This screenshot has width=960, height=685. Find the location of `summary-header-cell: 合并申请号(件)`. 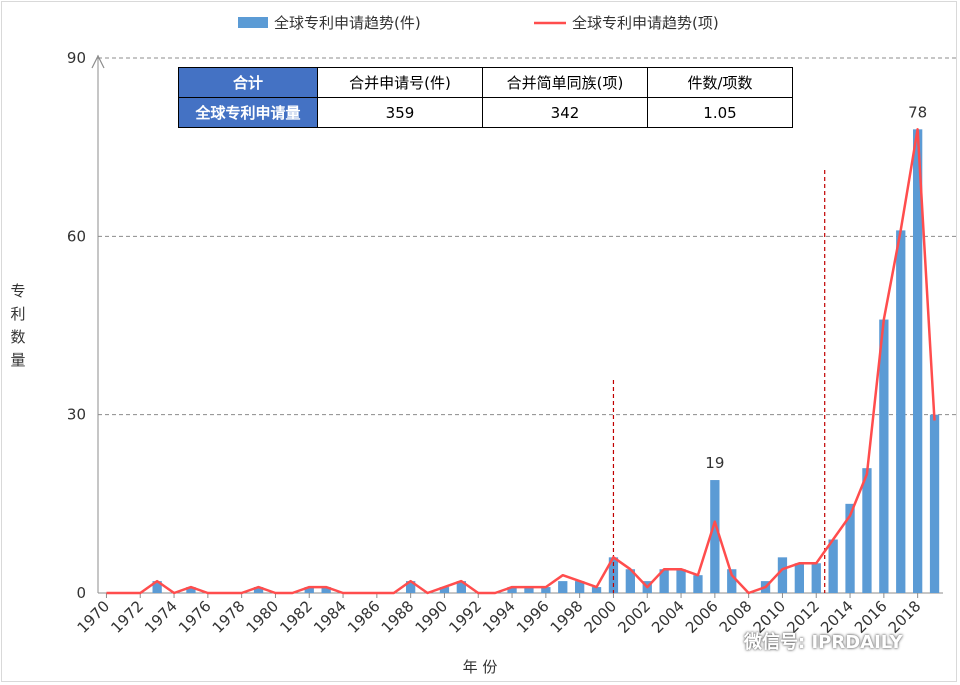

summary-header-cell: 合并申请号(件) is located at coordinates (400, 82).